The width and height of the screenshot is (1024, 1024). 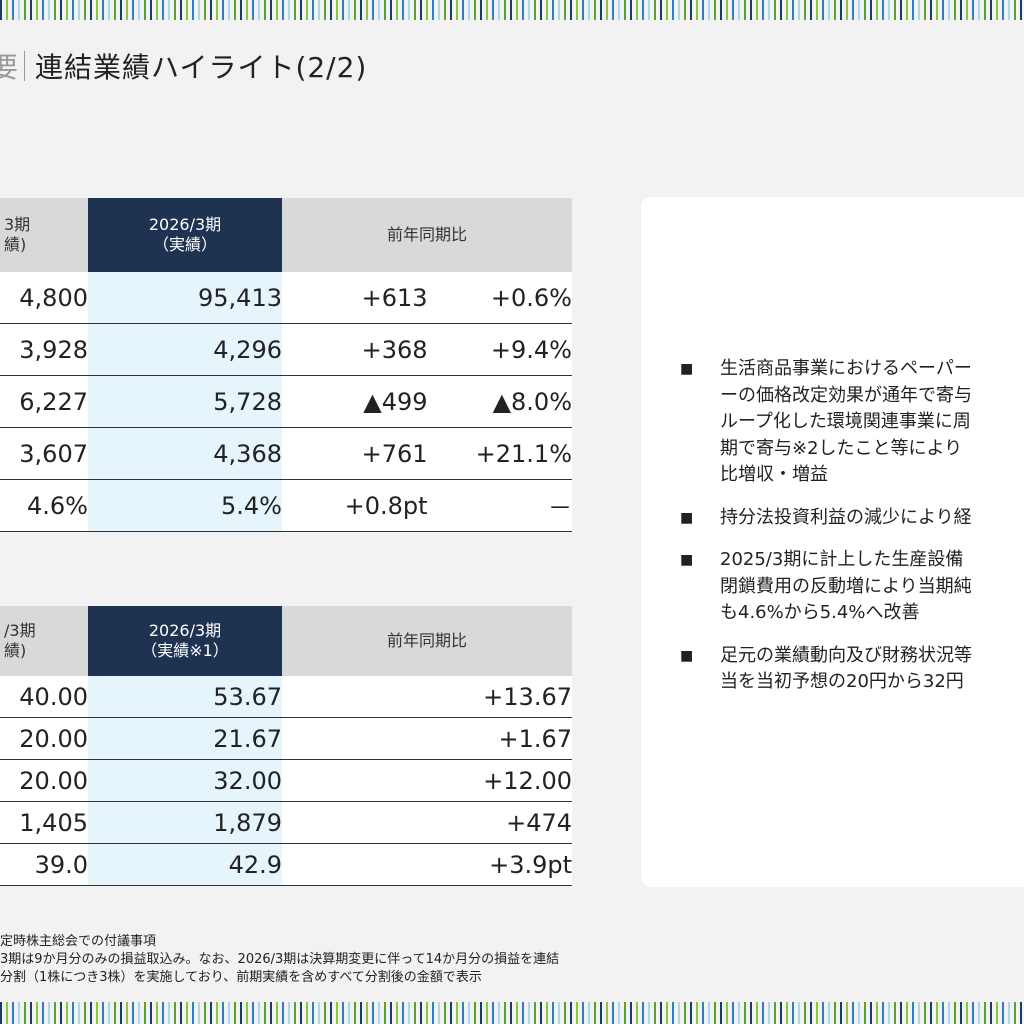 I want to click on page-header: 要 連結業績ハイライト(2/2), so click(x=183, y=66).